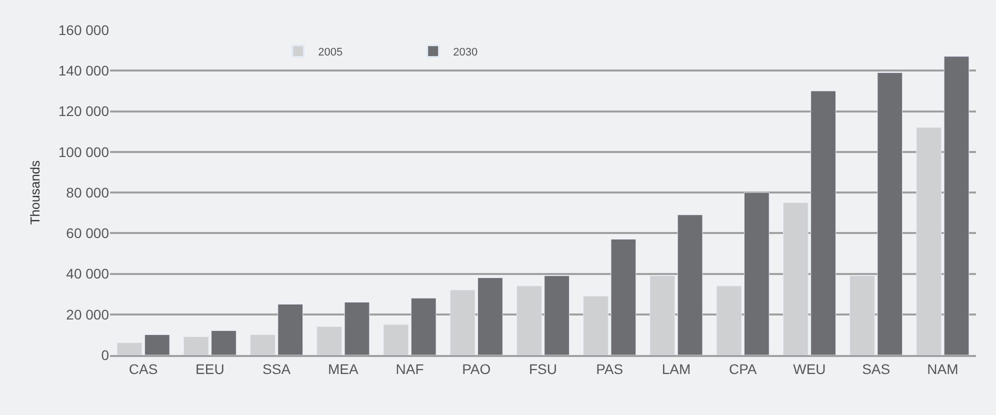 This screenshot has height=415, width=996. Describe the element at coordinates (210, 368) in the screenshot. I see `x-tick-label: EEU` at that location.